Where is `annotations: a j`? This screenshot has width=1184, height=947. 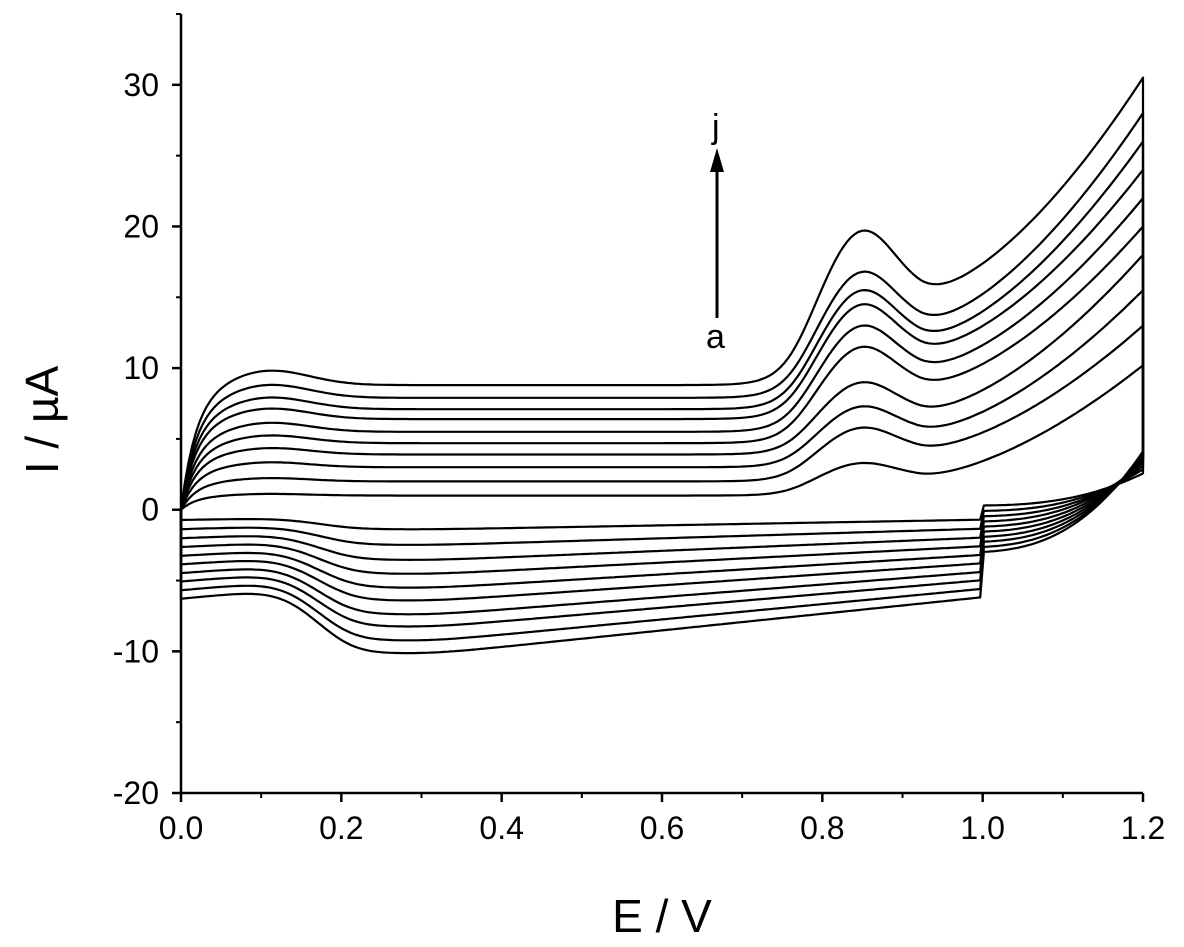
annotations: a j is located at coordinates (715, 232).